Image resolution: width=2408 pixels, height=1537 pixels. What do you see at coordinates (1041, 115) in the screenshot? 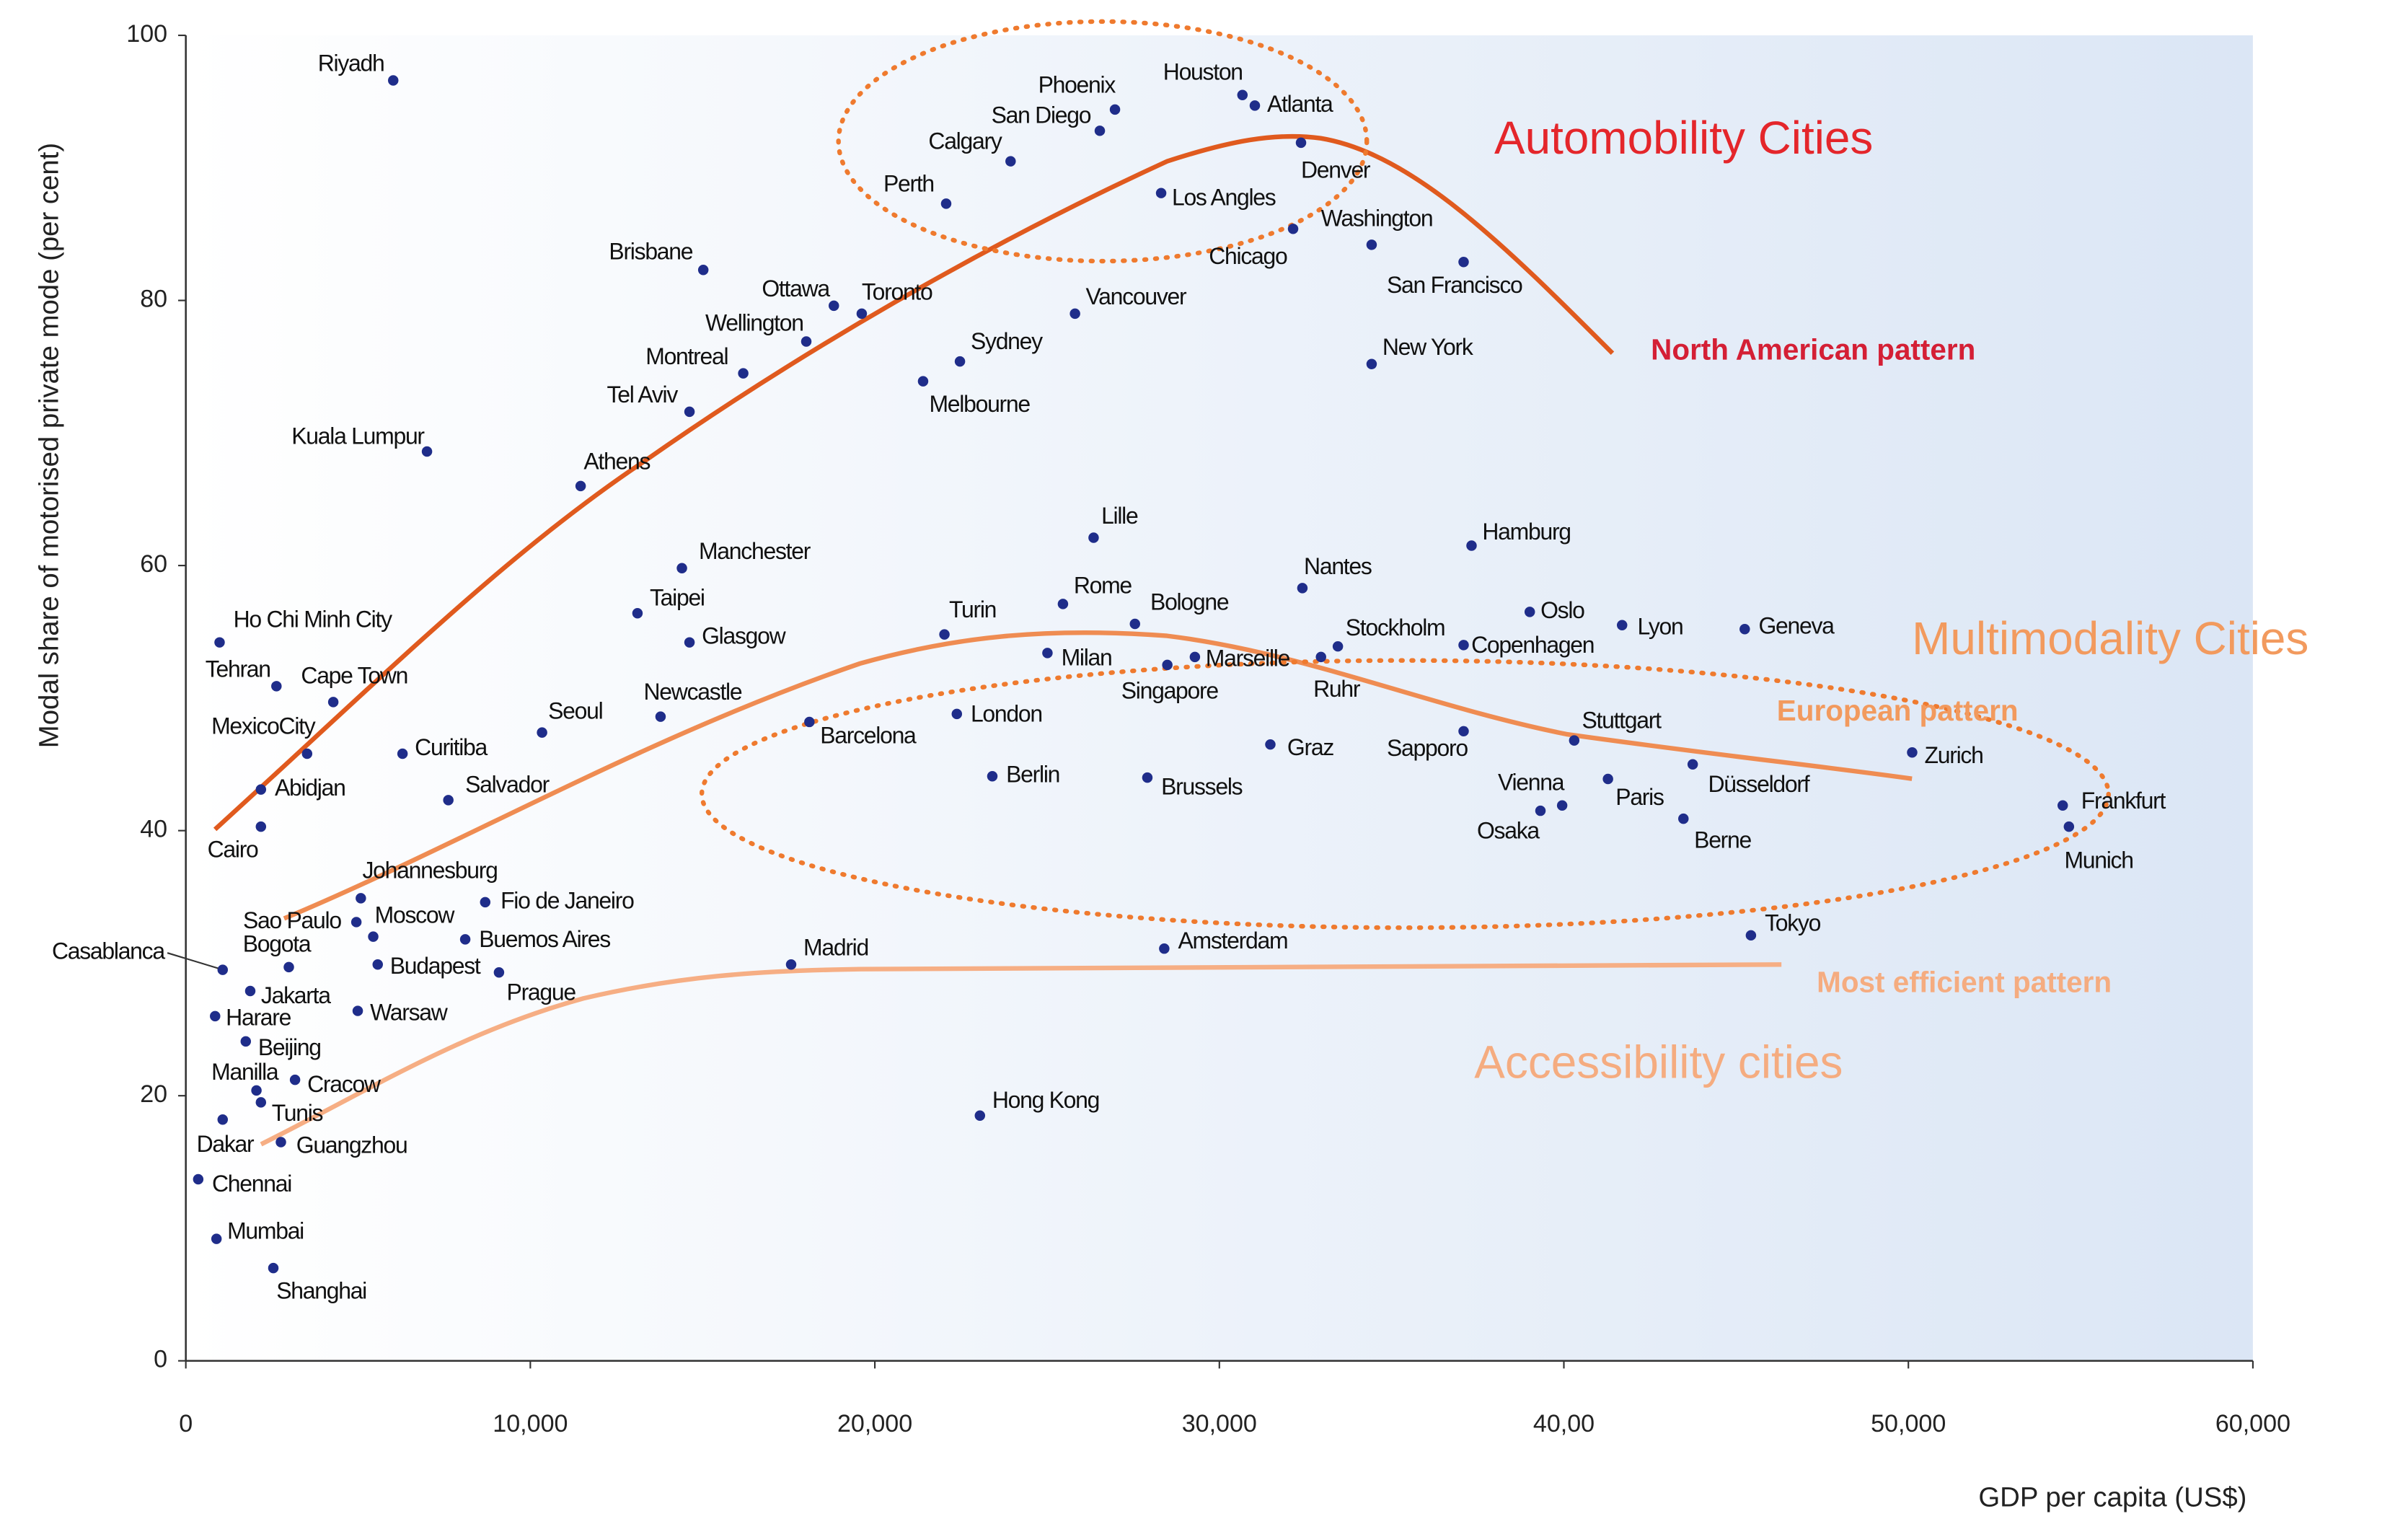
I see `point-label: San Diego` at bounding box center [1041, 115].